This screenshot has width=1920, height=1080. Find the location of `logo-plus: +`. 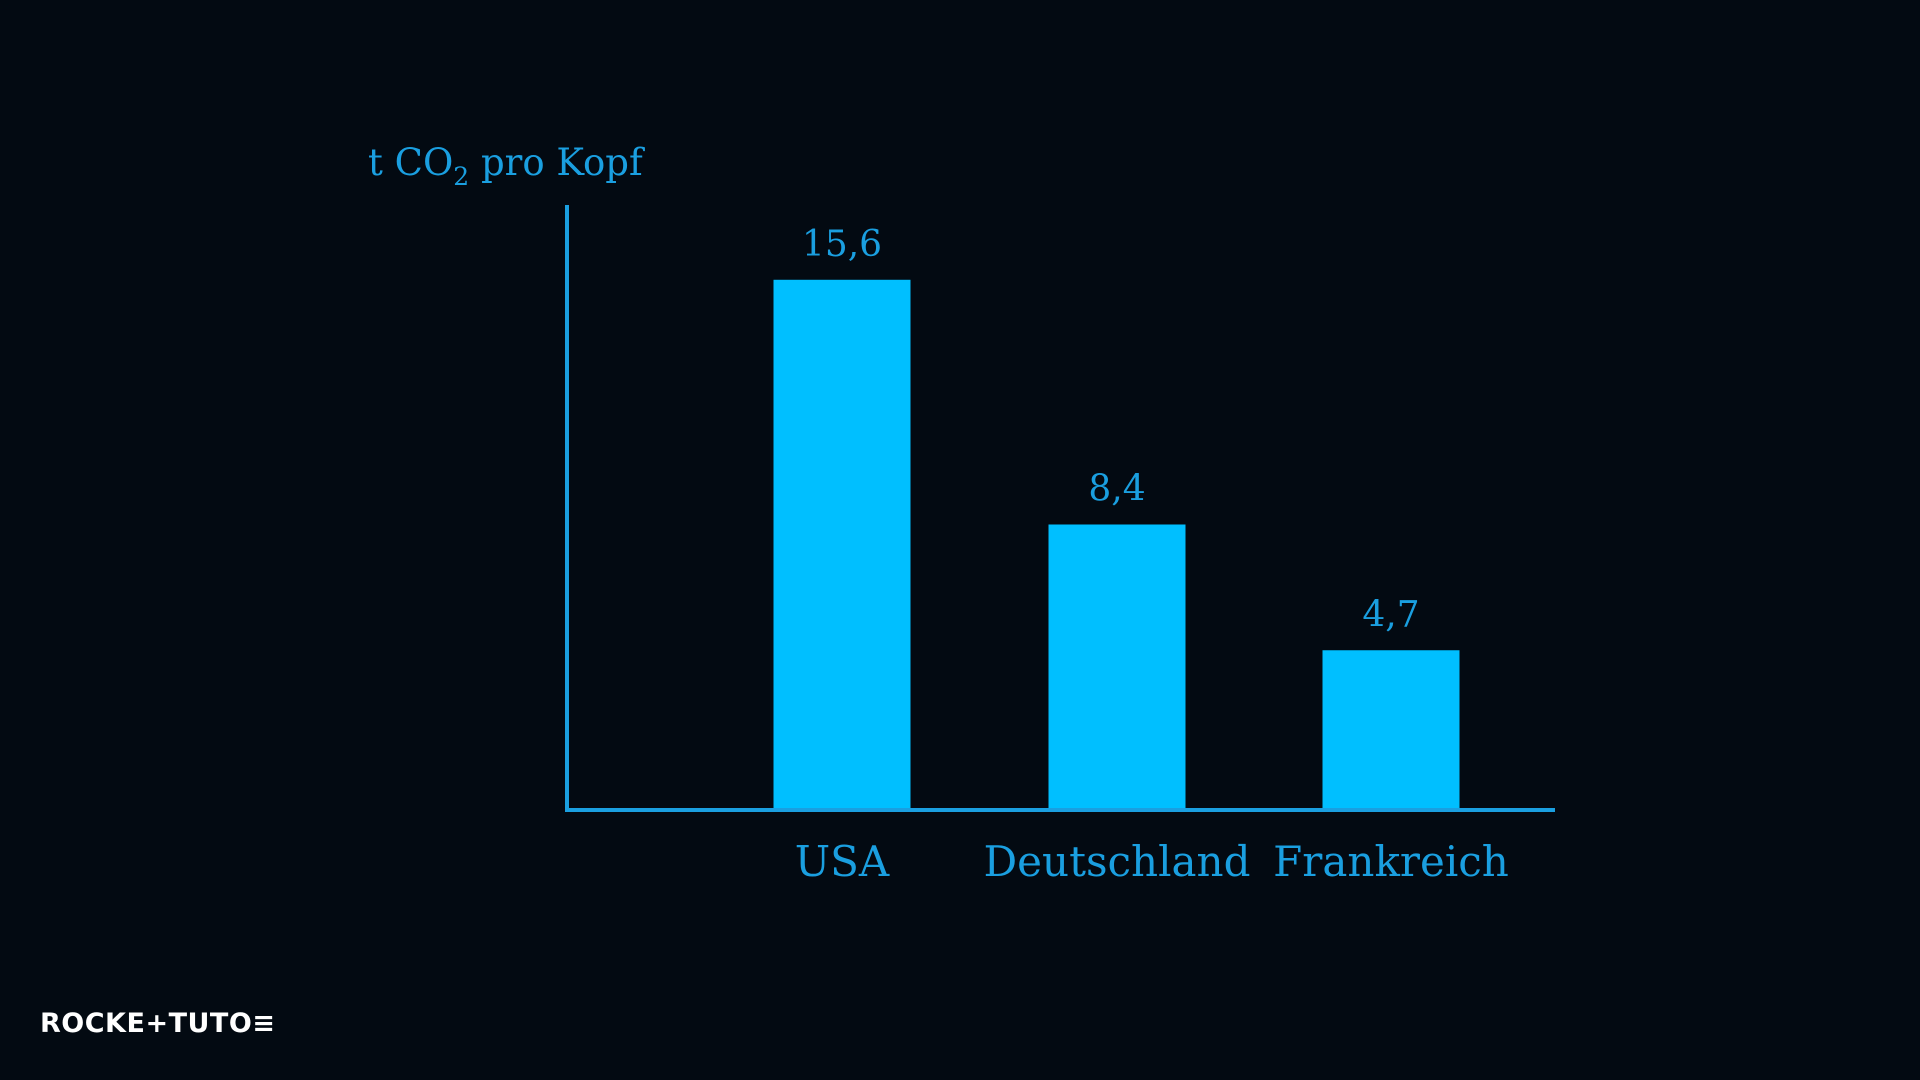

logo-plus: + is located at coordinates (157, 1023).